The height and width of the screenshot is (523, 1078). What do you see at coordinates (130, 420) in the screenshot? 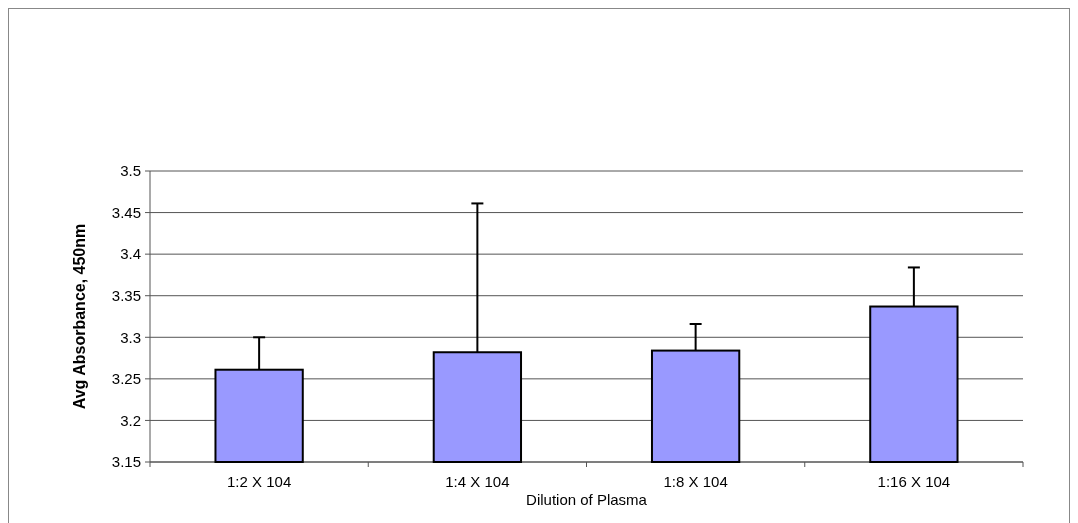
I see `y-tick-label: 3.2` at bounding box center [130, 420].